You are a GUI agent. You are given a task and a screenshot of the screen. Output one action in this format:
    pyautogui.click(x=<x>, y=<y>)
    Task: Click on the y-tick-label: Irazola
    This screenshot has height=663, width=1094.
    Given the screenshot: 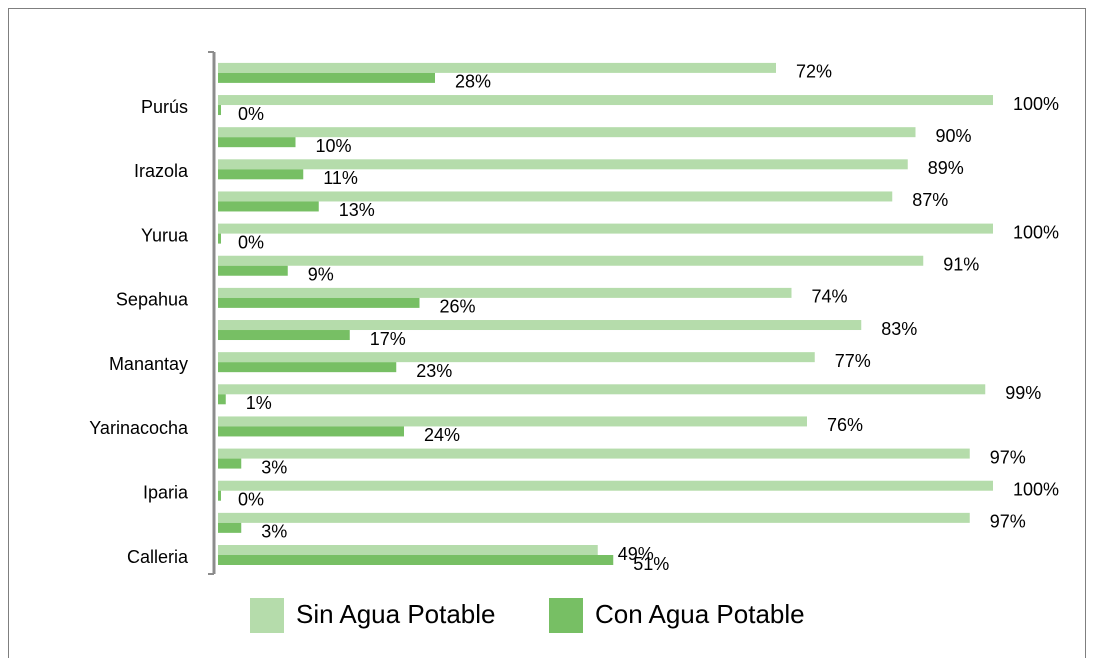 What is the action you would take?
    pyautogui.click(x=161, y=171)
    